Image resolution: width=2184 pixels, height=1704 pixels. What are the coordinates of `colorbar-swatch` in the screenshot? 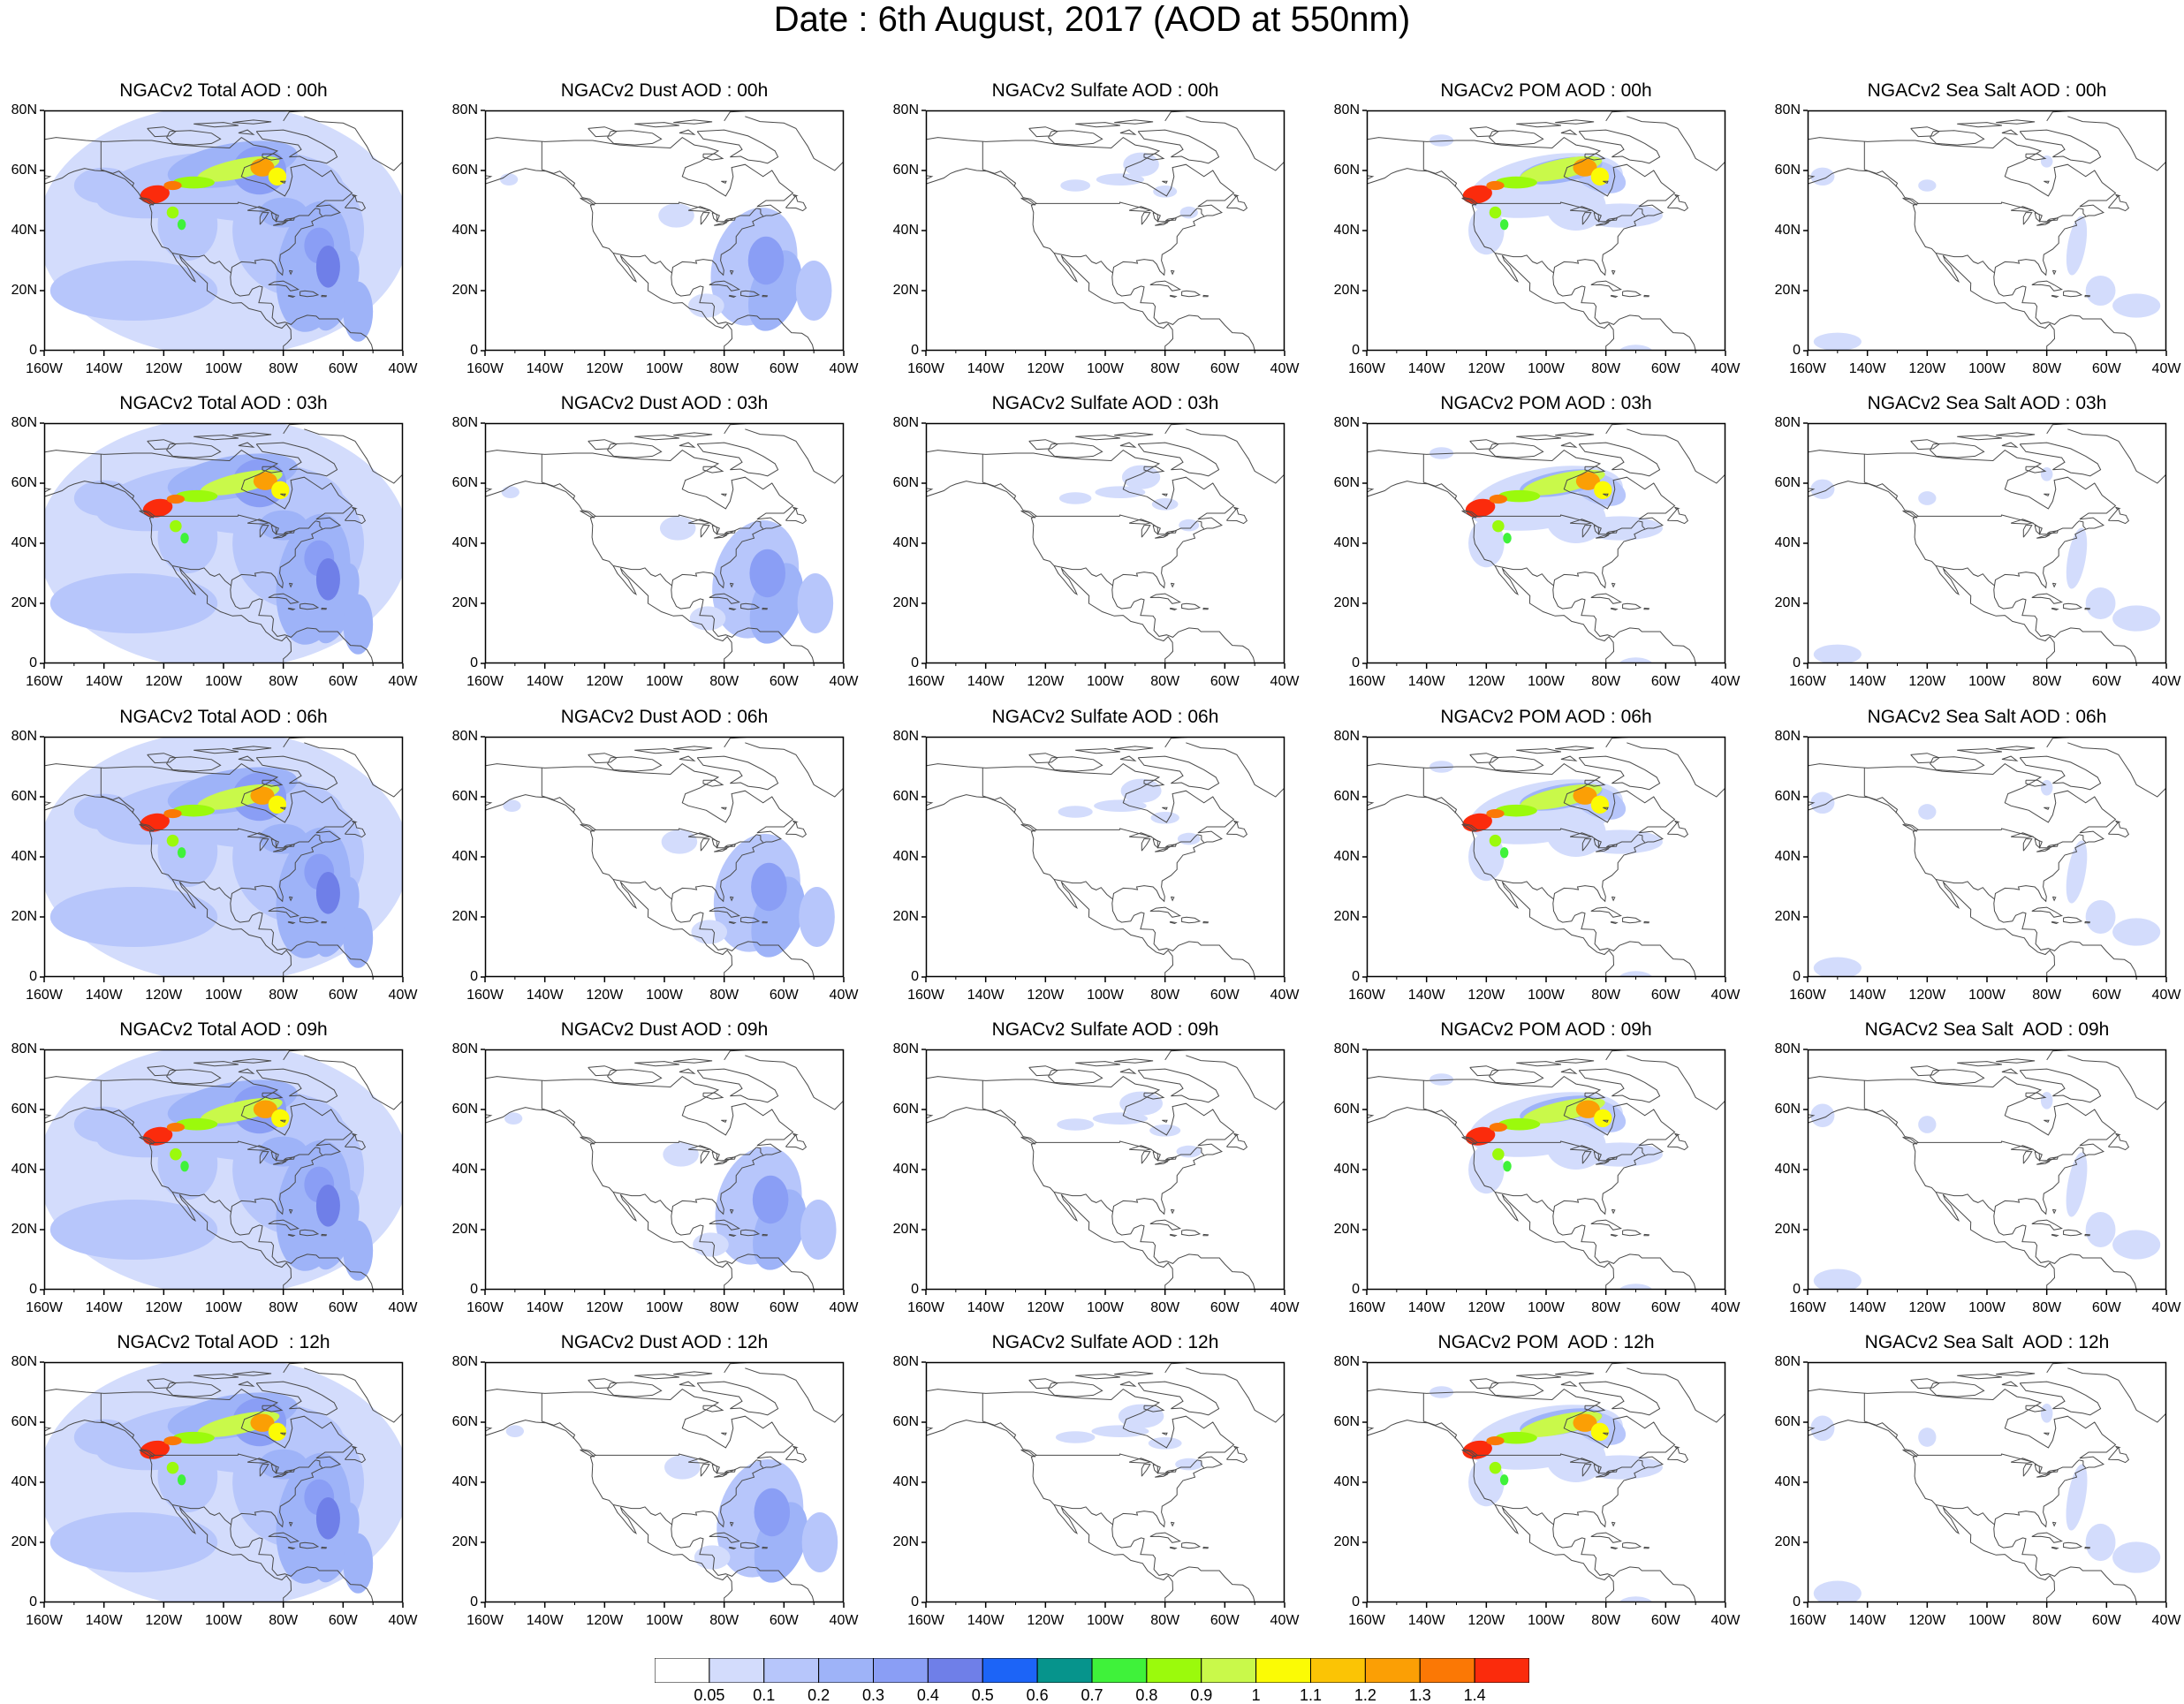 It's located at (1229, 1670).